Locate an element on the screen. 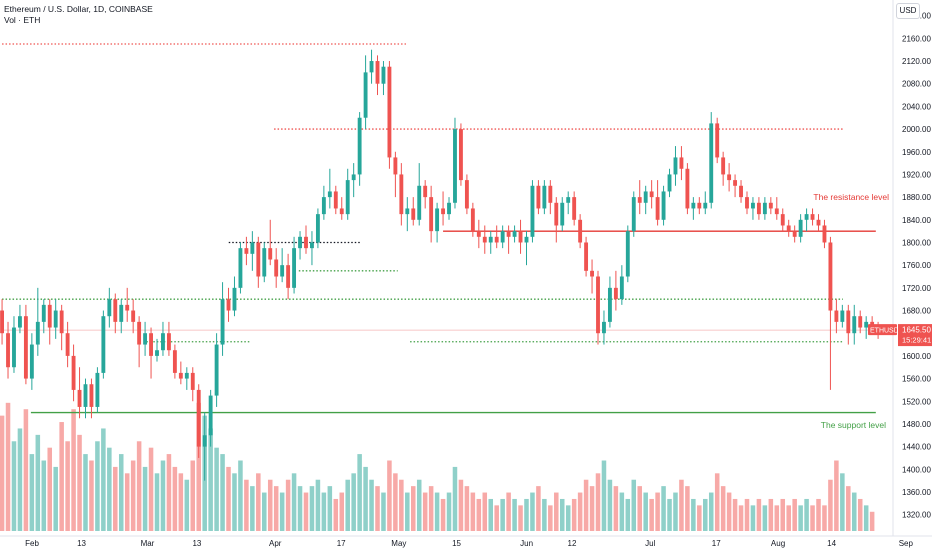 Image resolution: width=932 pixels, height=555 pixels. time-tick-label: 12 is located at coordinates (572, 543).